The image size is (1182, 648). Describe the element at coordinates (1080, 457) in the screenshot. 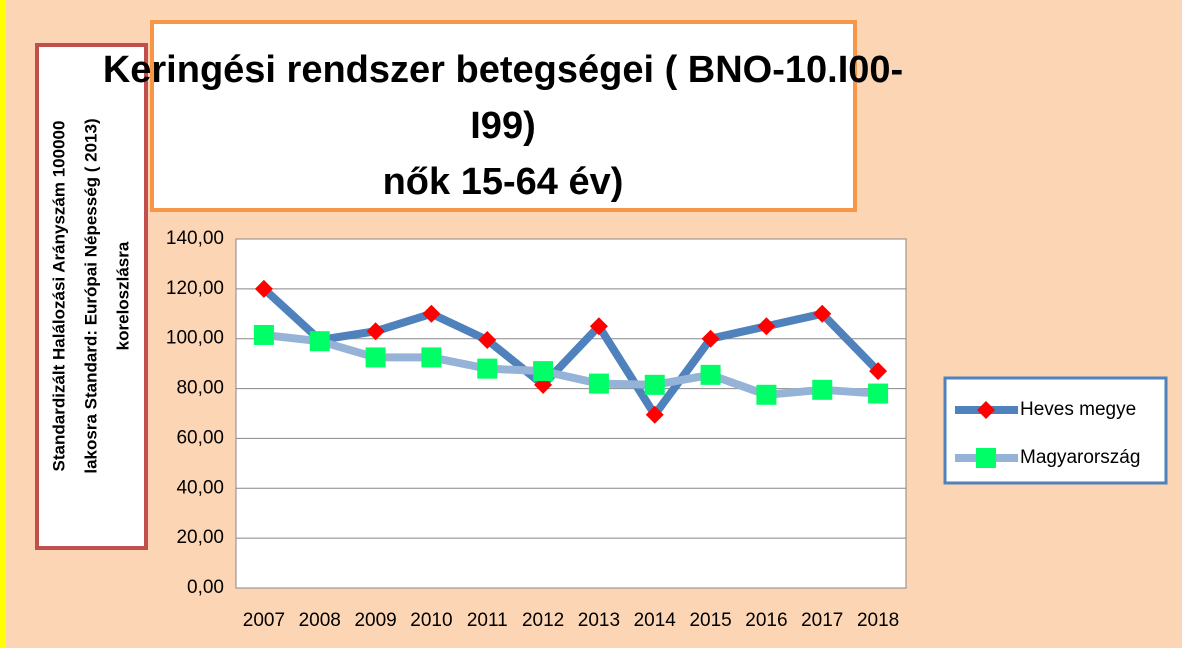

I see `legend-label: Magyarország` at that location.